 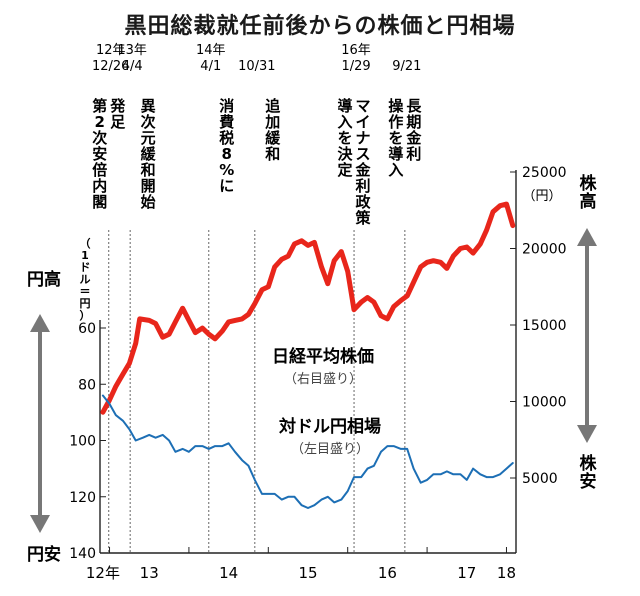 What do you see at coordinates (228, 573) in the screenshot?
I see `x-tick-label: 14` at bounding box center [228, 573].